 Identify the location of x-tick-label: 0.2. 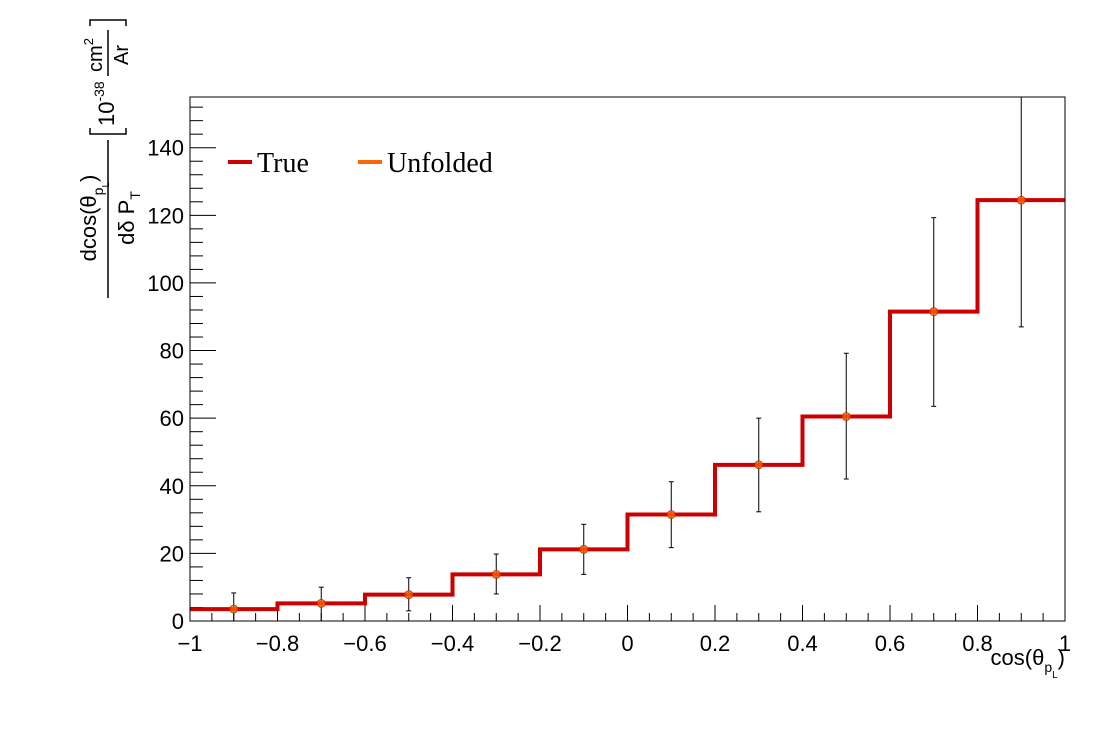
(715, 643).